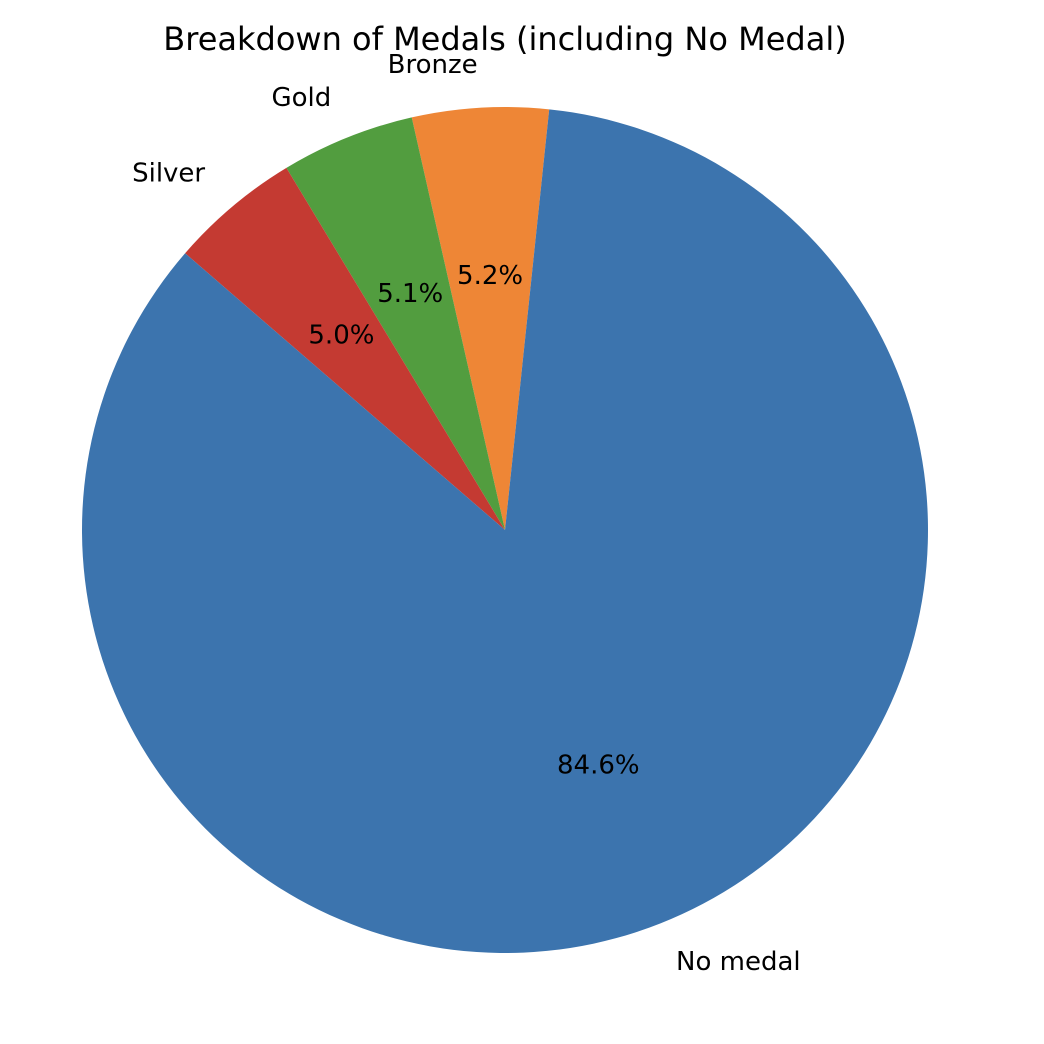 Image resolution: width=1044 pixels, height=1044 pixels. Describe the element at coordinates (341, 335) in the screenshot. I see `pct-label-silver: 5.0%` at that location.